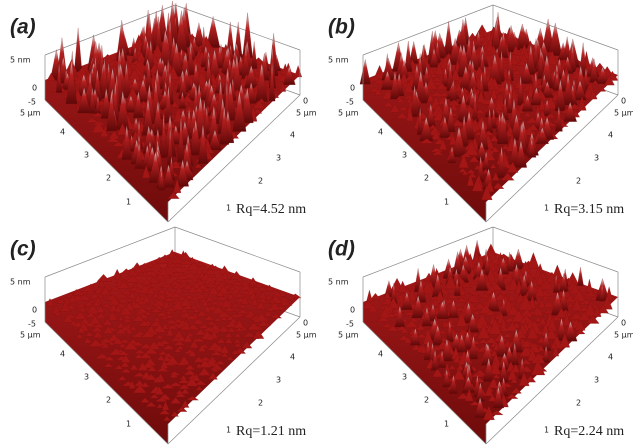 Image resolution: width=633 pixels, height=447 pixels. What do you see at coordinates (228, 208) in the screenshot?
I see `right-axis-label: 1` at bounding box center [228, 208].